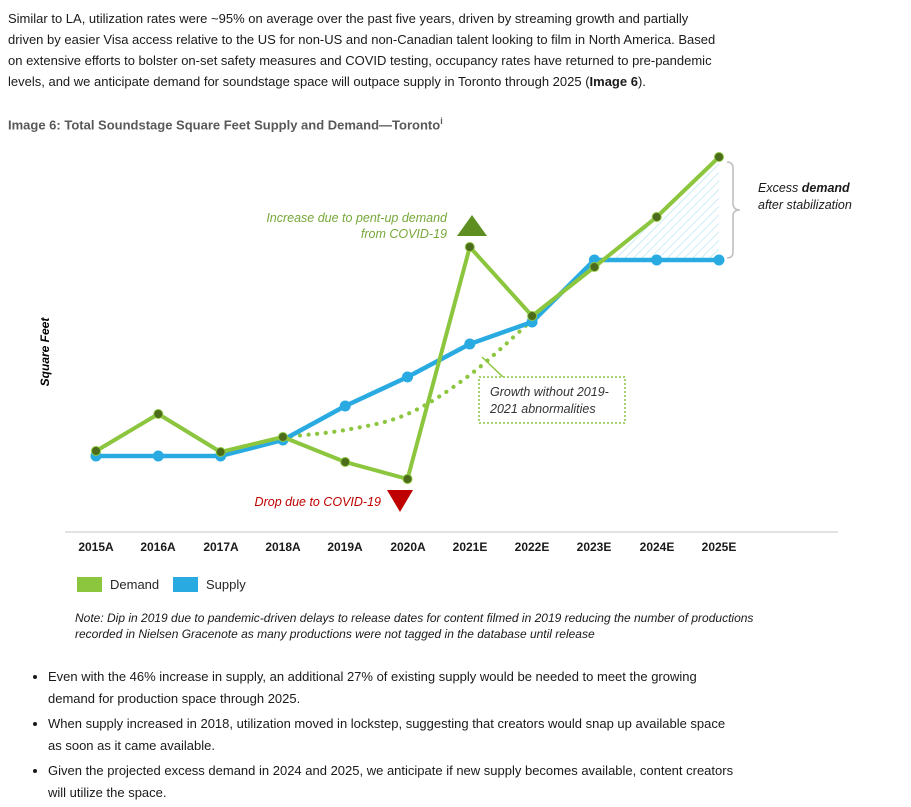  What do you see at coordinates (408, 547) in the screenshot?
I see `x-tick-2020A: 2020A` at bounding box center [408, 547].